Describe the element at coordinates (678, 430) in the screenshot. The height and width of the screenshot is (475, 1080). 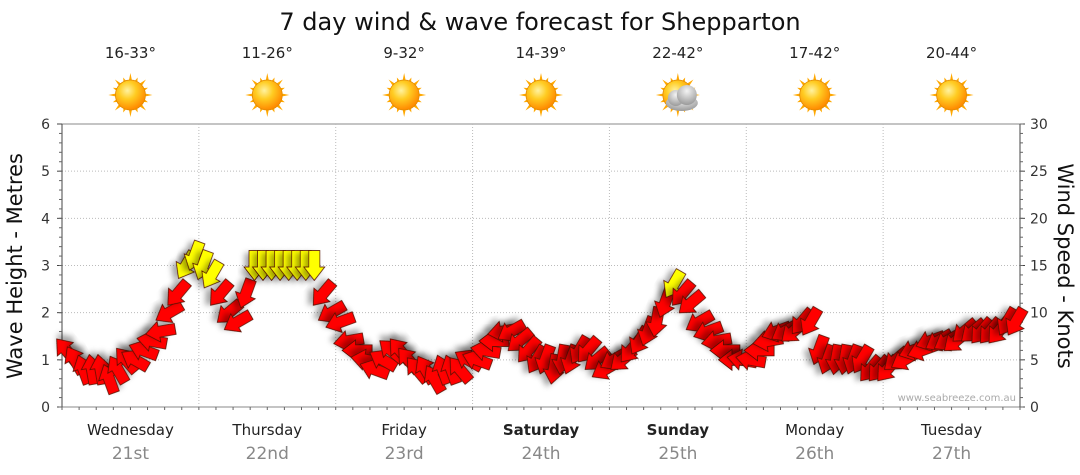
I see `day-name-label: Sunday` at that location.